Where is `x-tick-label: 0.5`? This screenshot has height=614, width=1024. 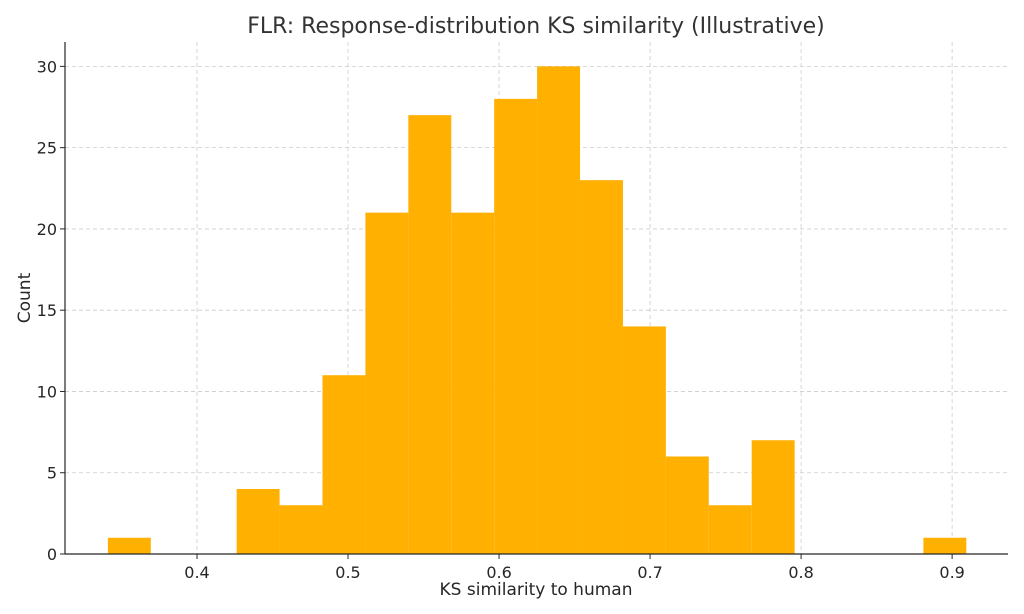
x-tick-label: 0.5 is located at coordinates (347, 572).